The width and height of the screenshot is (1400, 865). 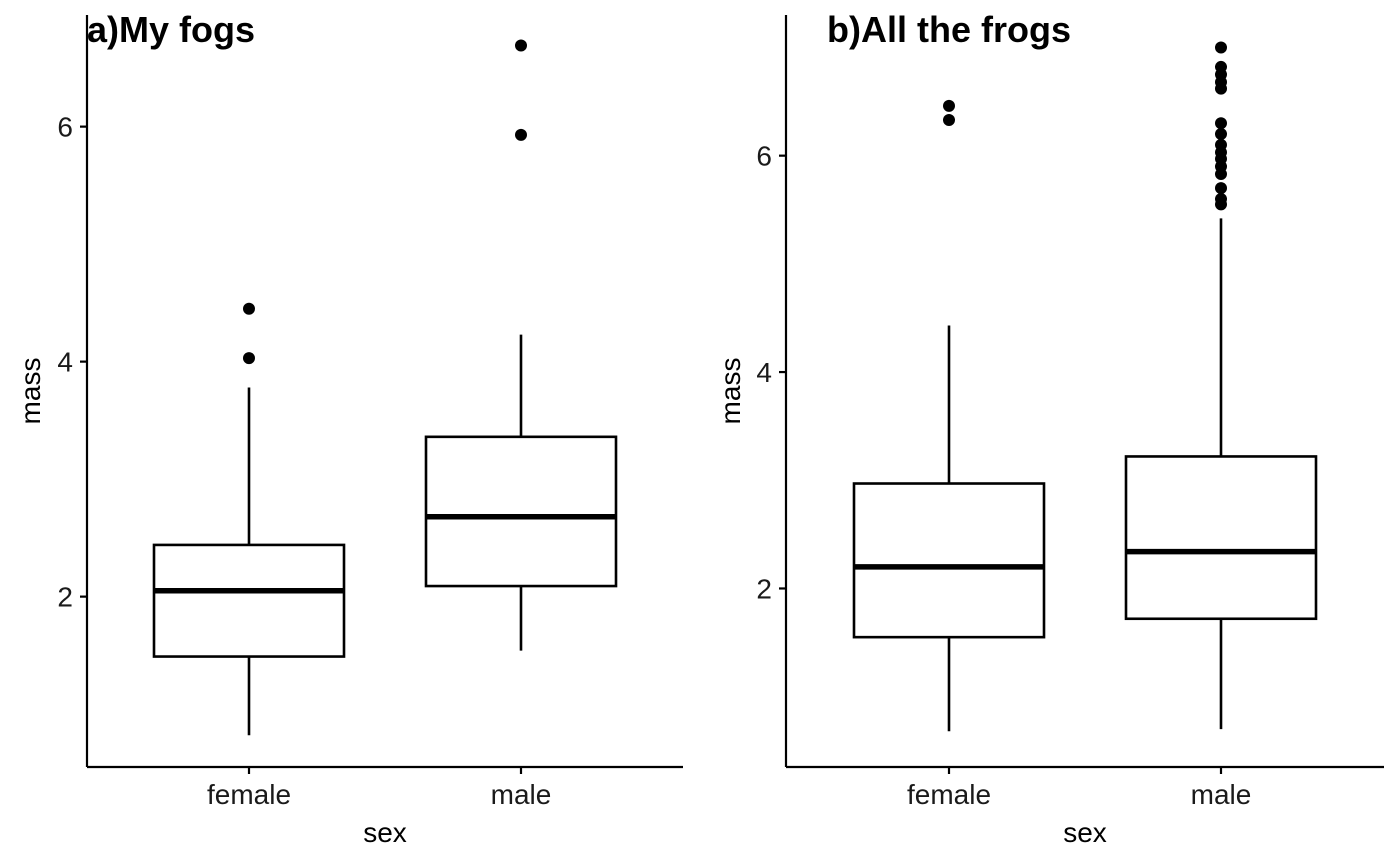 What do you see at coordinates (171, 29) in the screenshot?
I see `panel-title: a)My fogs` at bounding box center [171, 29].